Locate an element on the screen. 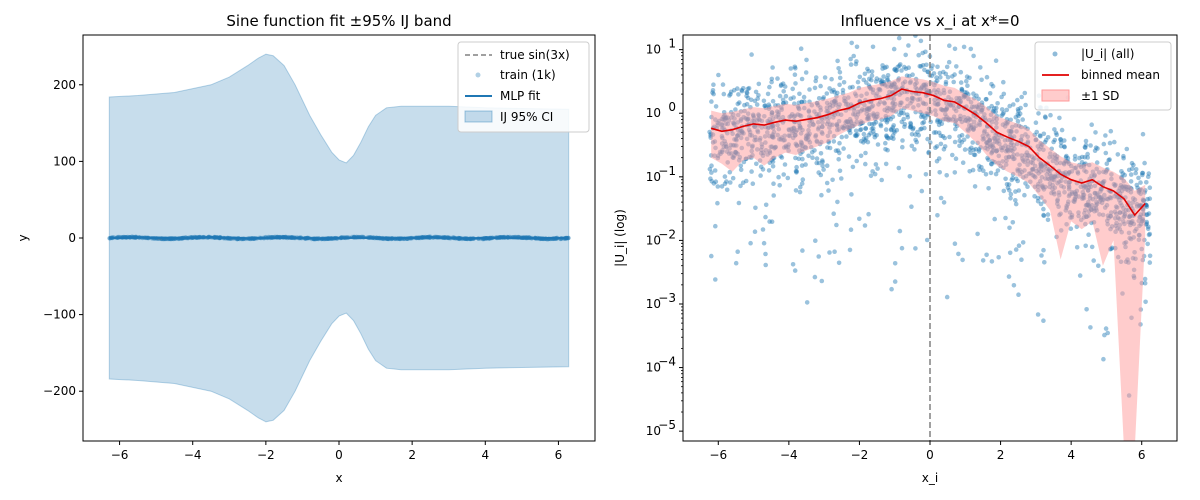 Image resolution: width=1200 pixels, height=500 pixels. x-tick-label: −2 is located at coordinates (266, 455).